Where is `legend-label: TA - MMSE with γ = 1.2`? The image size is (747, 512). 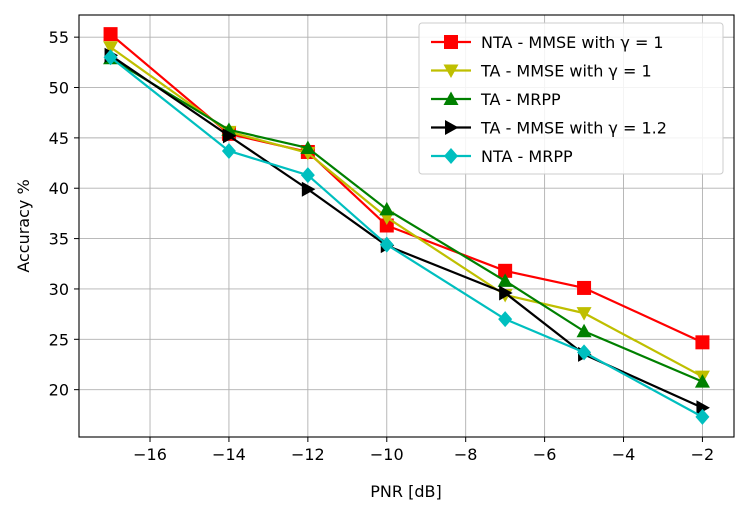
legend-label: TA - MMSE with γ = 1.2 is located at coordinates (573, 128).